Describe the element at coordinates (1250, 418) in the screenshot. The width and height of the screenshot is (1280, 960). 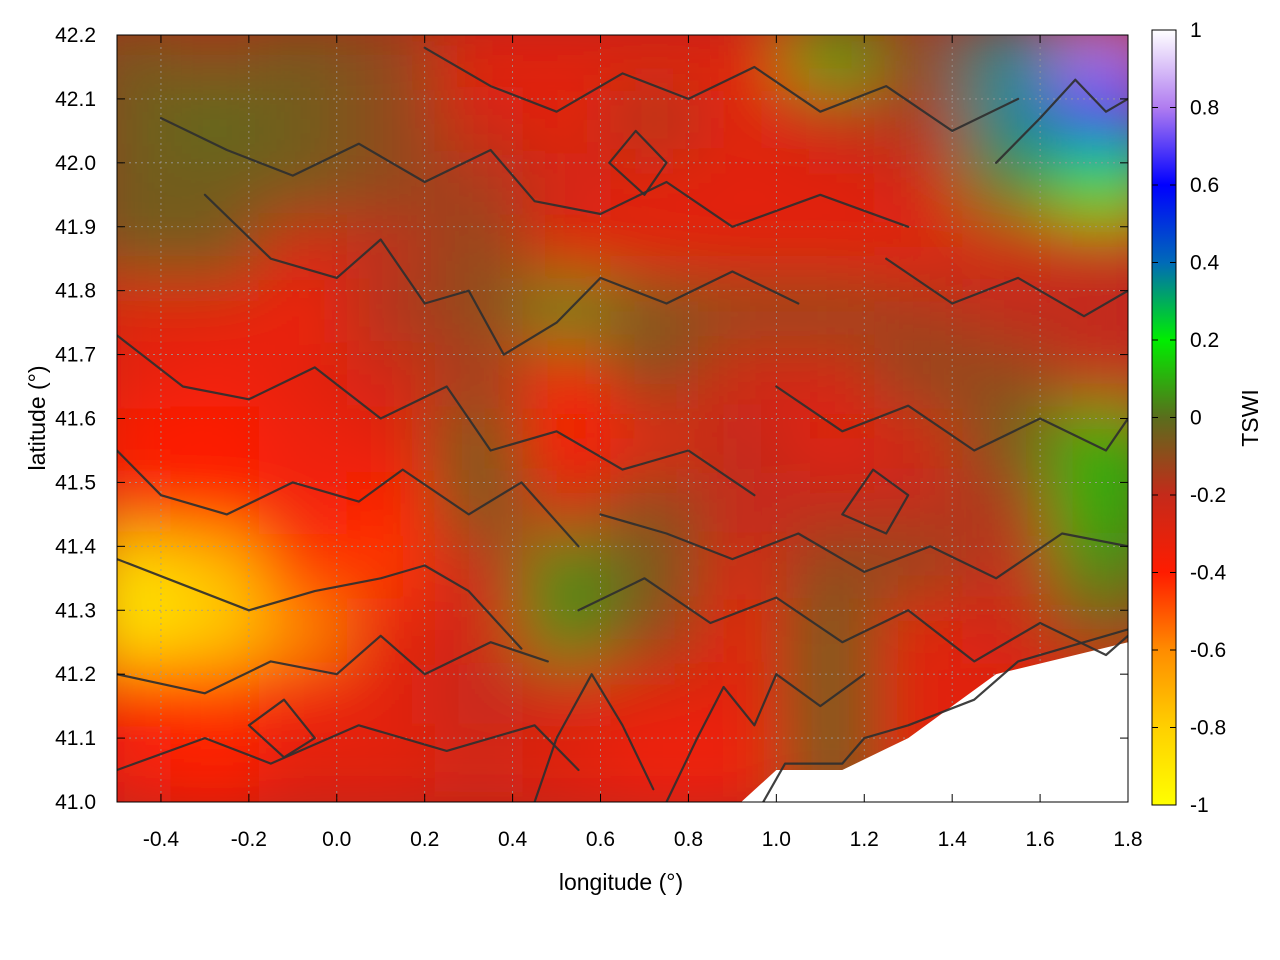
I see `colorbar-title: TSWI` at that location.